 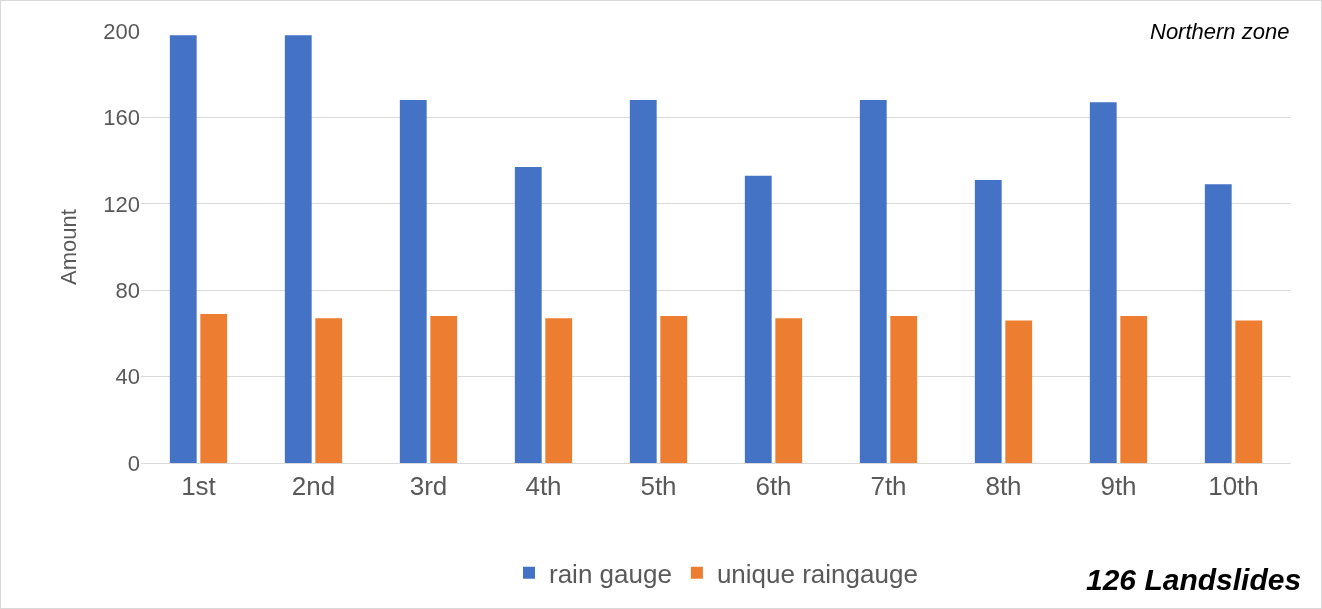 What do you see at coordinates (610, 573) in the screenshot?
I see `legend-label: rain gauge` at bounding box center [610, 573].